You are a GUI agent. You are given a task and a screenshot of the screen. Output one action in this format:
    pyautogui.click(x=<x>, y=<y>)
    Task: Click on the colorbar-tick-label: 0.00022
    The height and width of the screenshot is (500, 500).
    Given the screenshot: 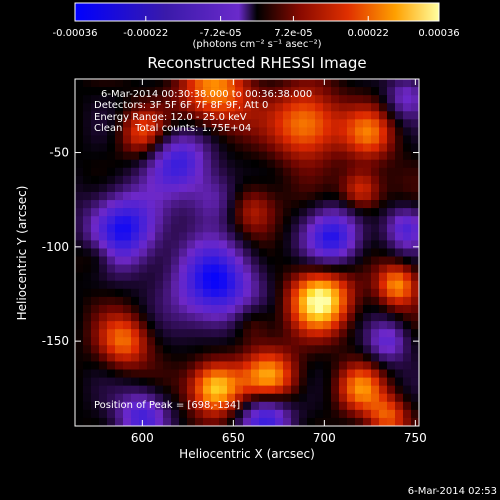 What is the action you would take?
    pyautogui.click(x=368, y=33)
    